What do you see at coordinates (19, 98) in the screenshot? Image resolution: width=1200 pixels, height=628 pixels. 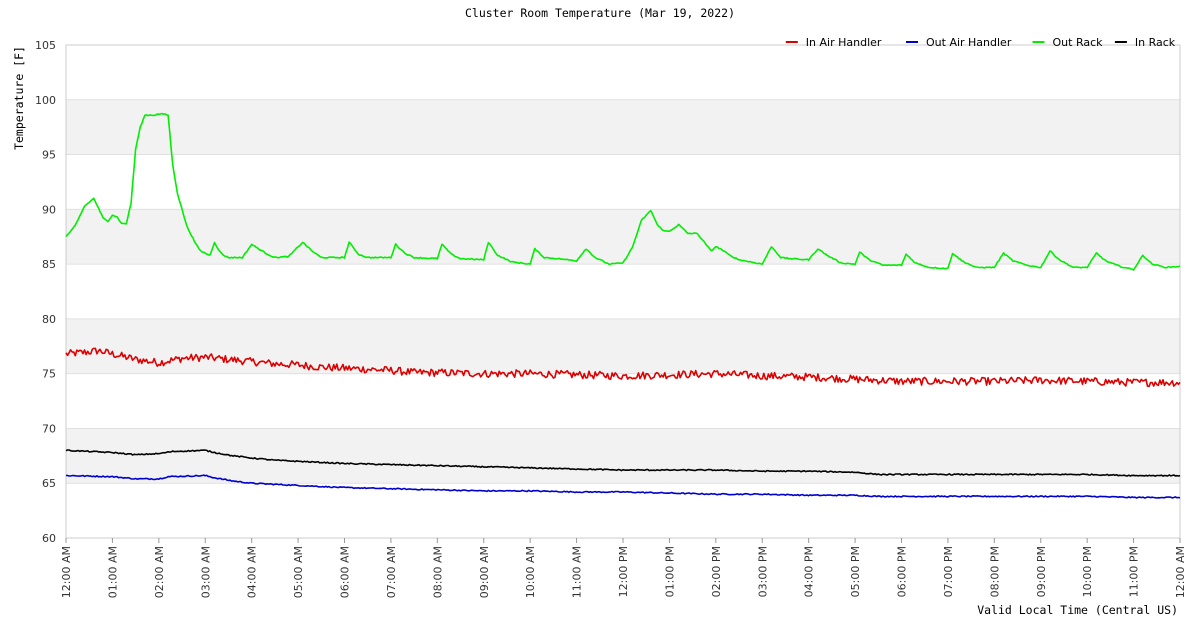 I see `y-axis-label: Temperature [F]` at bounding box center [19, 98].